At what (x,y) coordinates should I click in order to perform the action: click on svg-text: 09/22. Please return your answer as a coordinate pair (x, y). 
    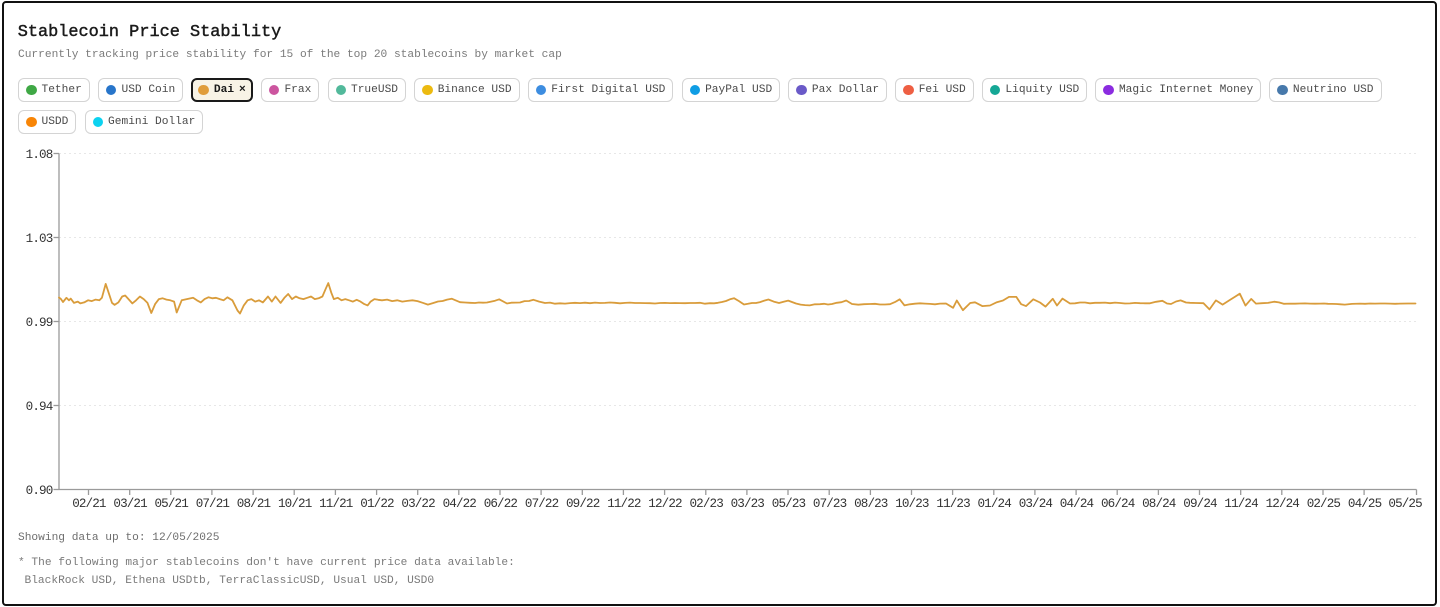
    Looking at the image, I should click on (583, 504).